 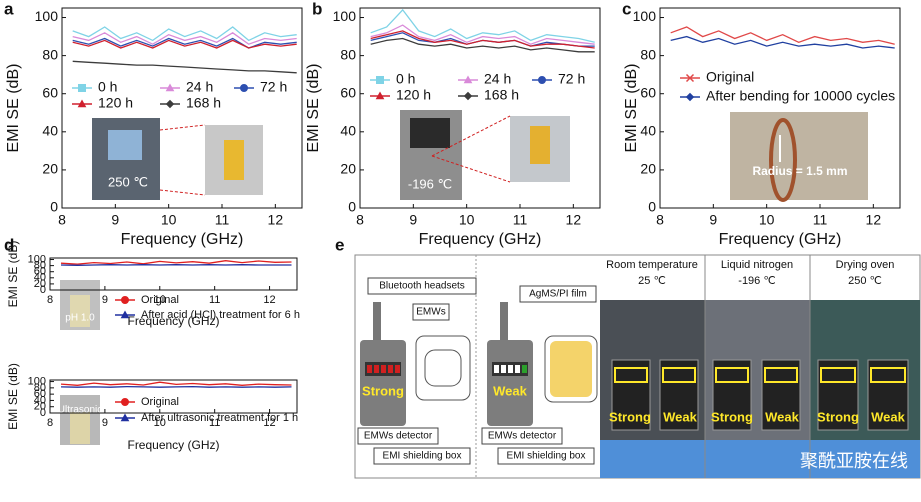 I want to click on callout: EMWs detector, so click(x=398, y=436).